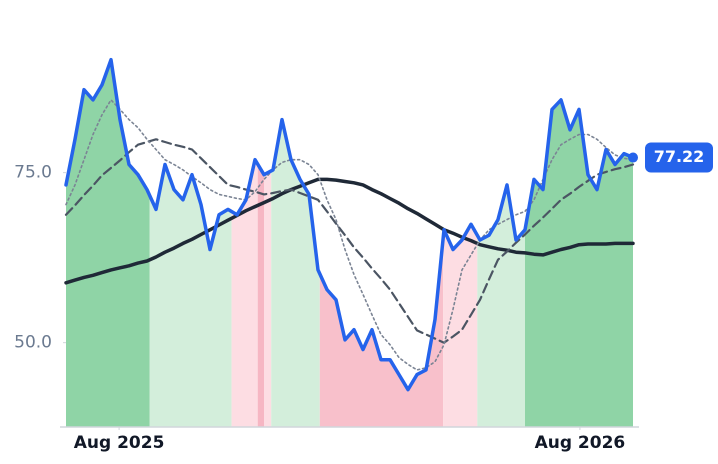  What do you see at coordinates (33, 173) in the screenshot?
I see `y-tick-label: 75.0` at bounding box center [33, 173].